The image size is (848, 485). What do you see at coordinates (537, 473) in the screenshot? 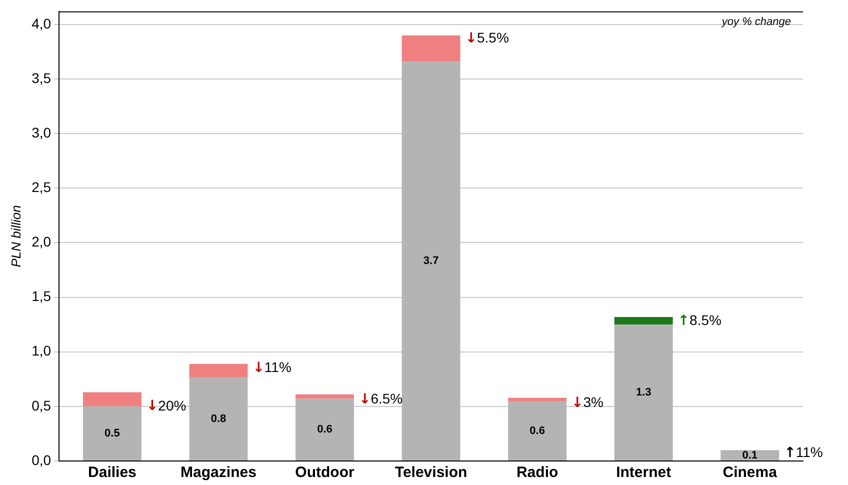
I see `x-tick-label: Radio` at bounding box center [537, 473].